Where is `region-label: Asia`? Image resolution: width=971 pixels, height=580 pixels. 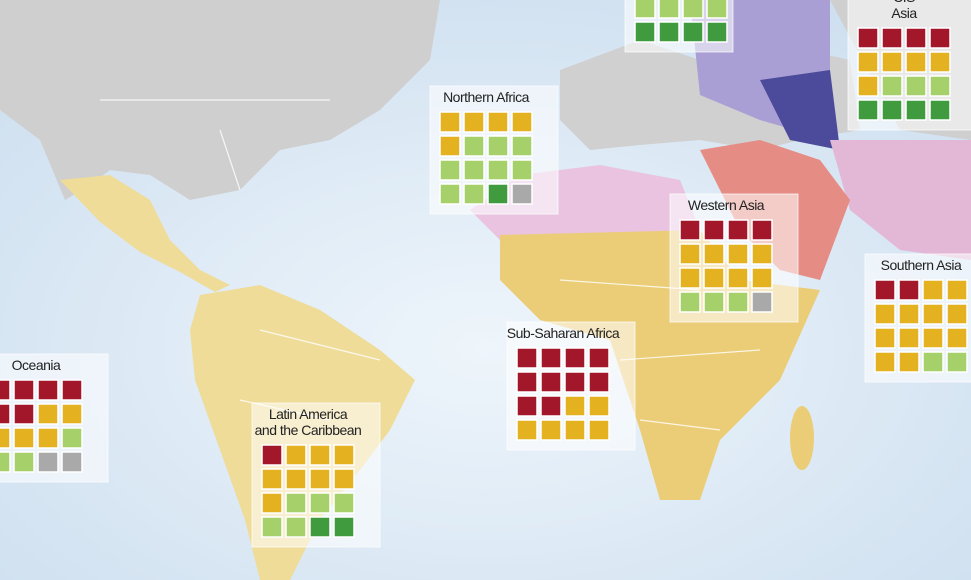 region-label: Asia is located at coordinates (904, 13).